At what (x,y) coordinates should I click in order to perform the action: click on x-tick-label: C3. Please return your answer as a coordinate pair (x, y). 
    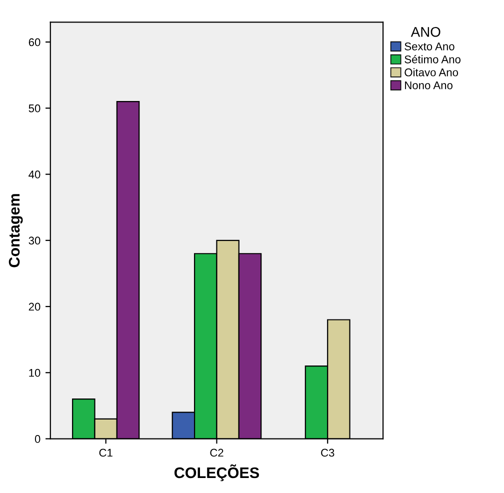
    Looking at the image, I should click on (327, 452).